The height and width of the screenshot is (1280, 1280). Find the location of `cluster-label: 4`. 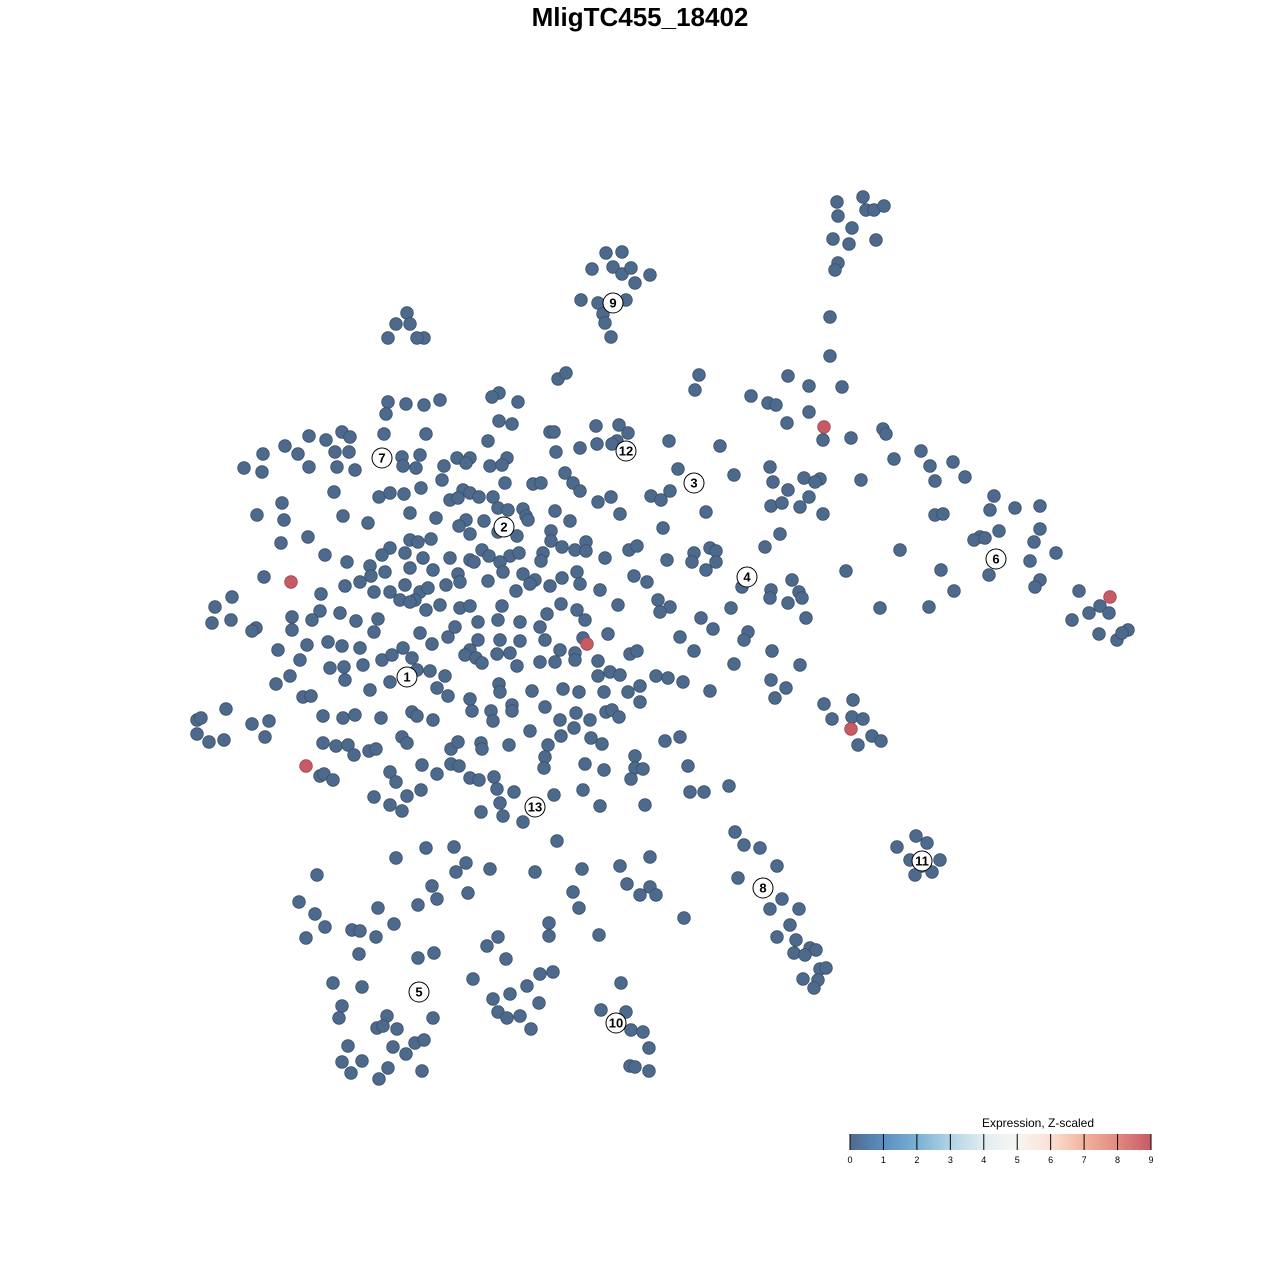

cluster-label: 4 is located at coordinates (747, 577).